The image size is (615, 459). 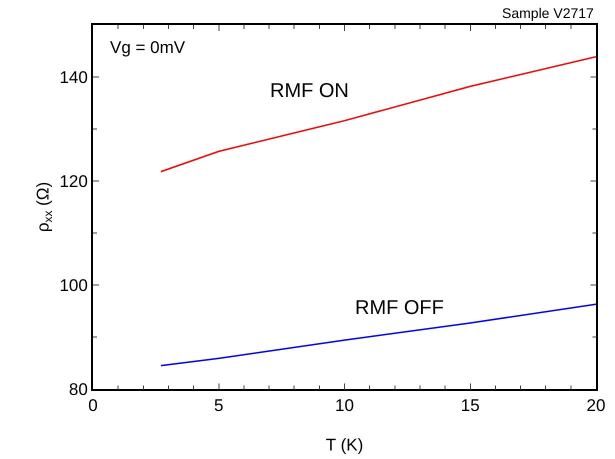 What do you see at coordinates (219, 406) in the screenshot?
I see `x-tick-label: 5` at bounding box center [219, 406].